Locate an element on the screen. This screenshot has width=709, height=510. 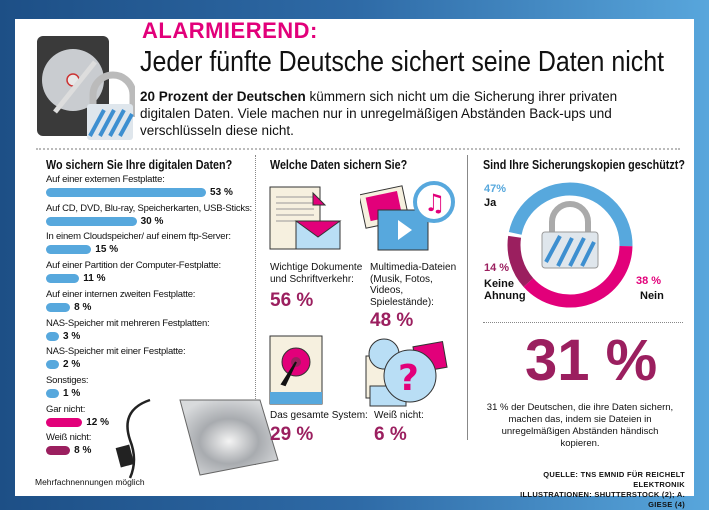
category-label: Weiß nicht: is located at coordinates (399, 415).